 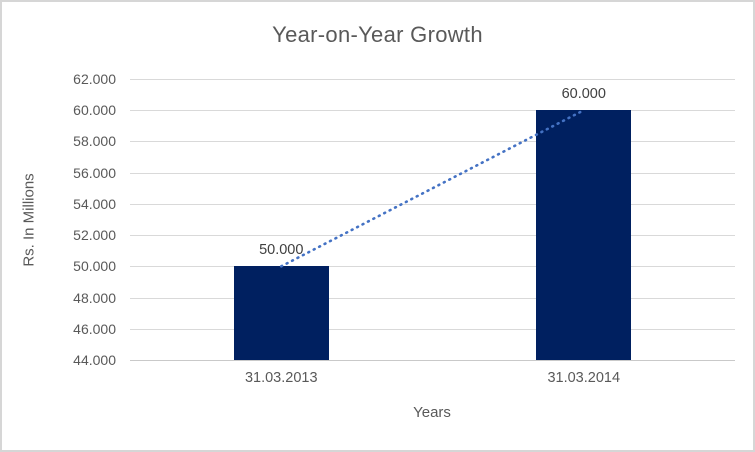 I want to click on y-tick-label: 52.000, so click(x=94, y=235).